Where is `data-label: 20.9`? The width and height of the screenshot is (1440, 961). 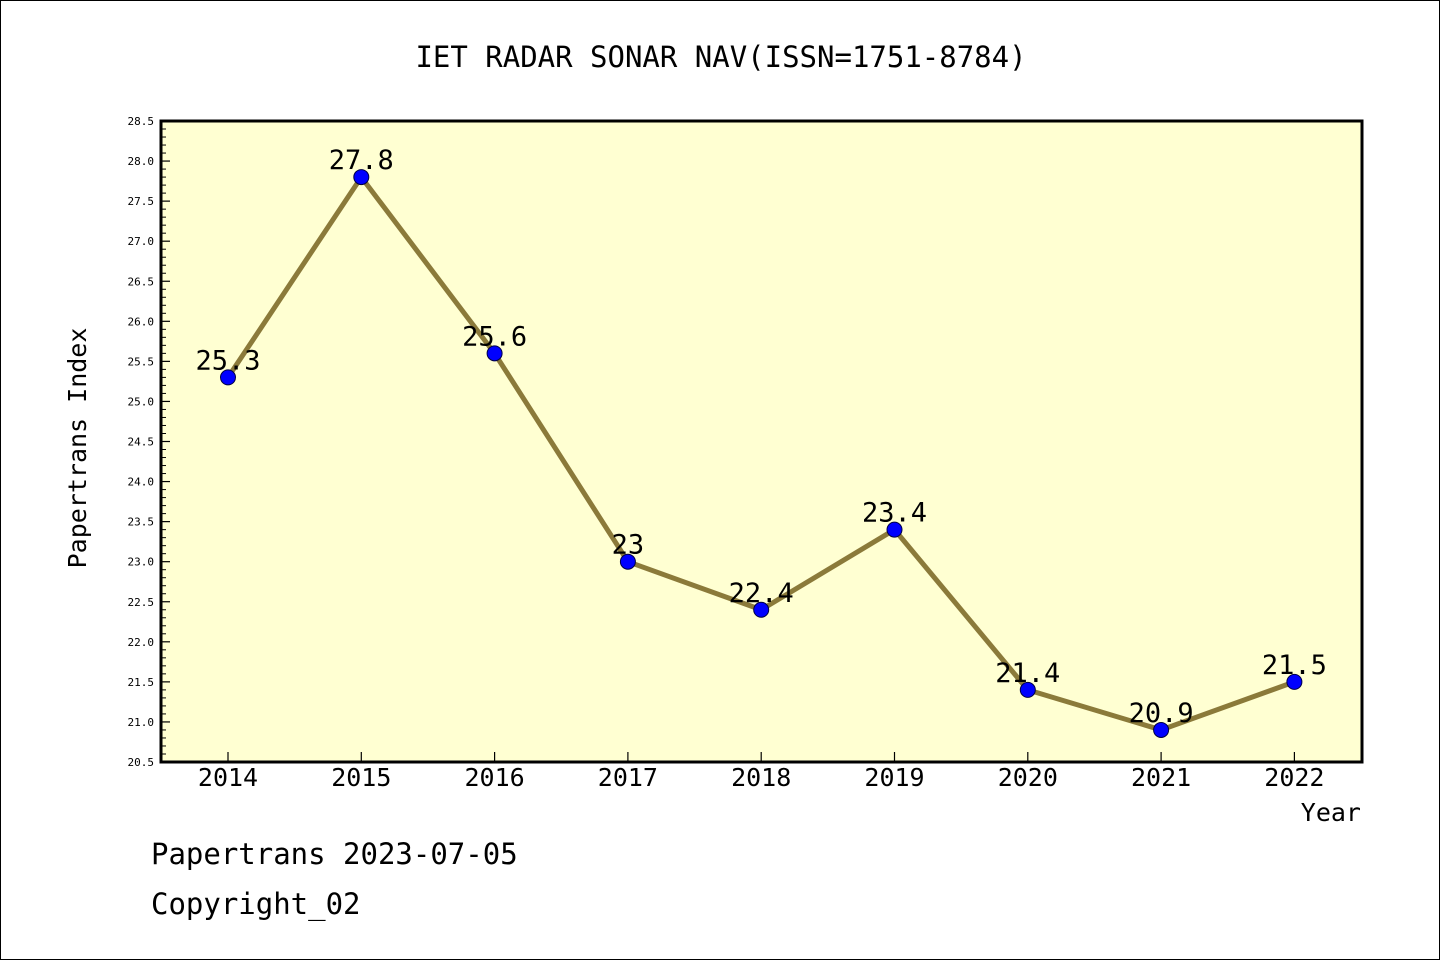 data-label: 20.9 is located at coordinates (1161, 713).